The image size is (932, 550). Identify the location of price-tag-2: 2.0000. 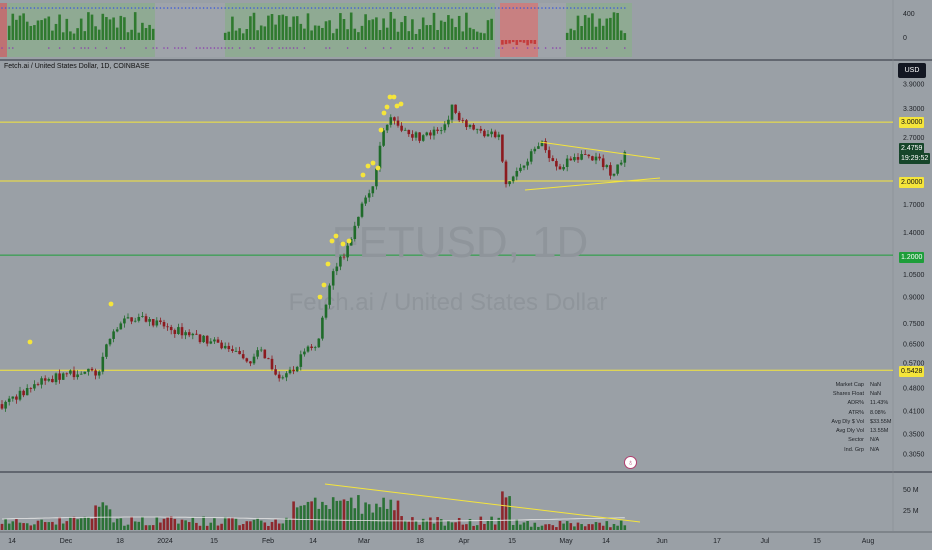
(912, 182).